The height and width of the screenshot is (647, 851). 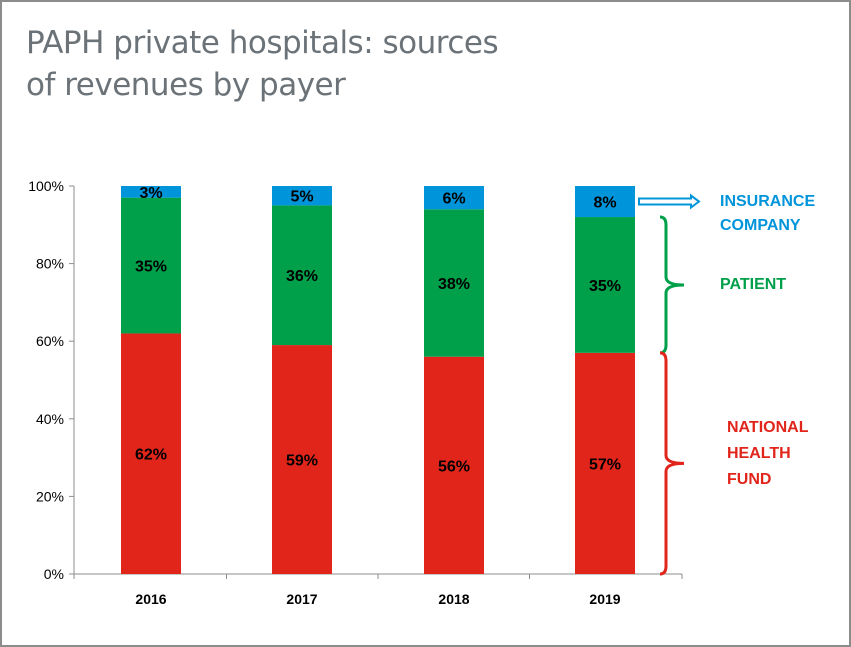 What do you see at coordinates (672, 285) in the screenshot?
I see `patient-brace-icon` at bounding box center [672, 285].